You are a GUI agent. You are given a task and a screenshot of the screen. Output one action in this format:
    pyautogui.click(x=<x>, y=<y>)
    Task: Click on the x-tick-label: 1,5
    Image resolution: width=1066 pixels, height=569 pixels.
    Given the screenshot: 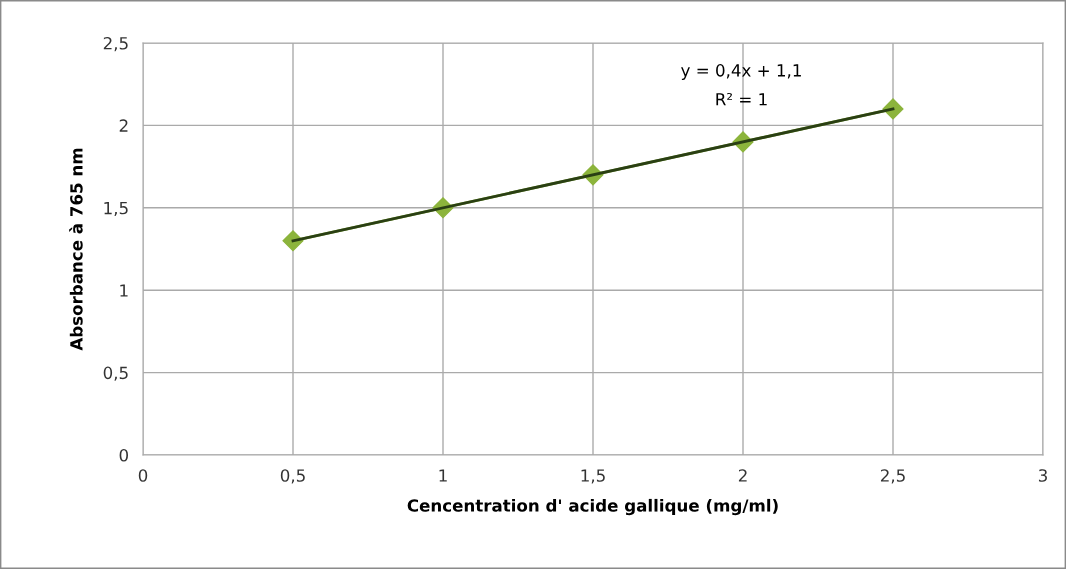 What is the action you would take?
    pyautogui.click(x=593, y=476)
    